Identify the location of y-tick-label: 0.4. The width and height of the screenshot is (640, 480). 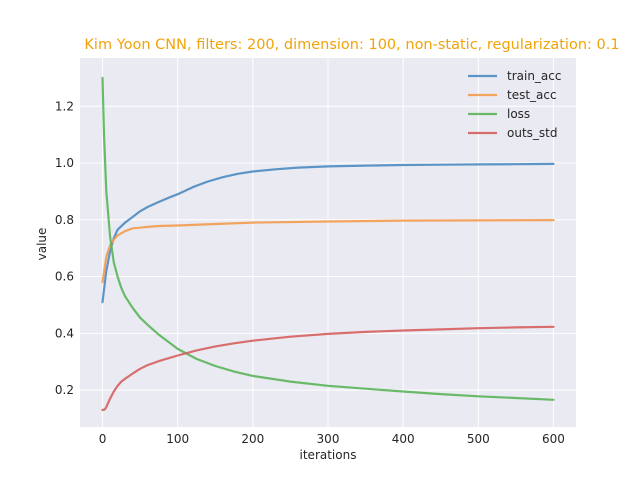
(64, 333).